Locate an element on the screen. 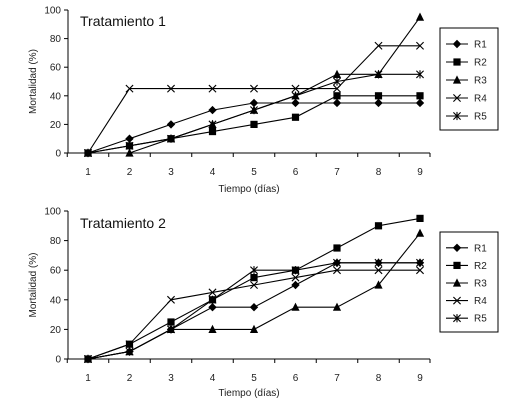  series-line is located at coordinates (253, 314).